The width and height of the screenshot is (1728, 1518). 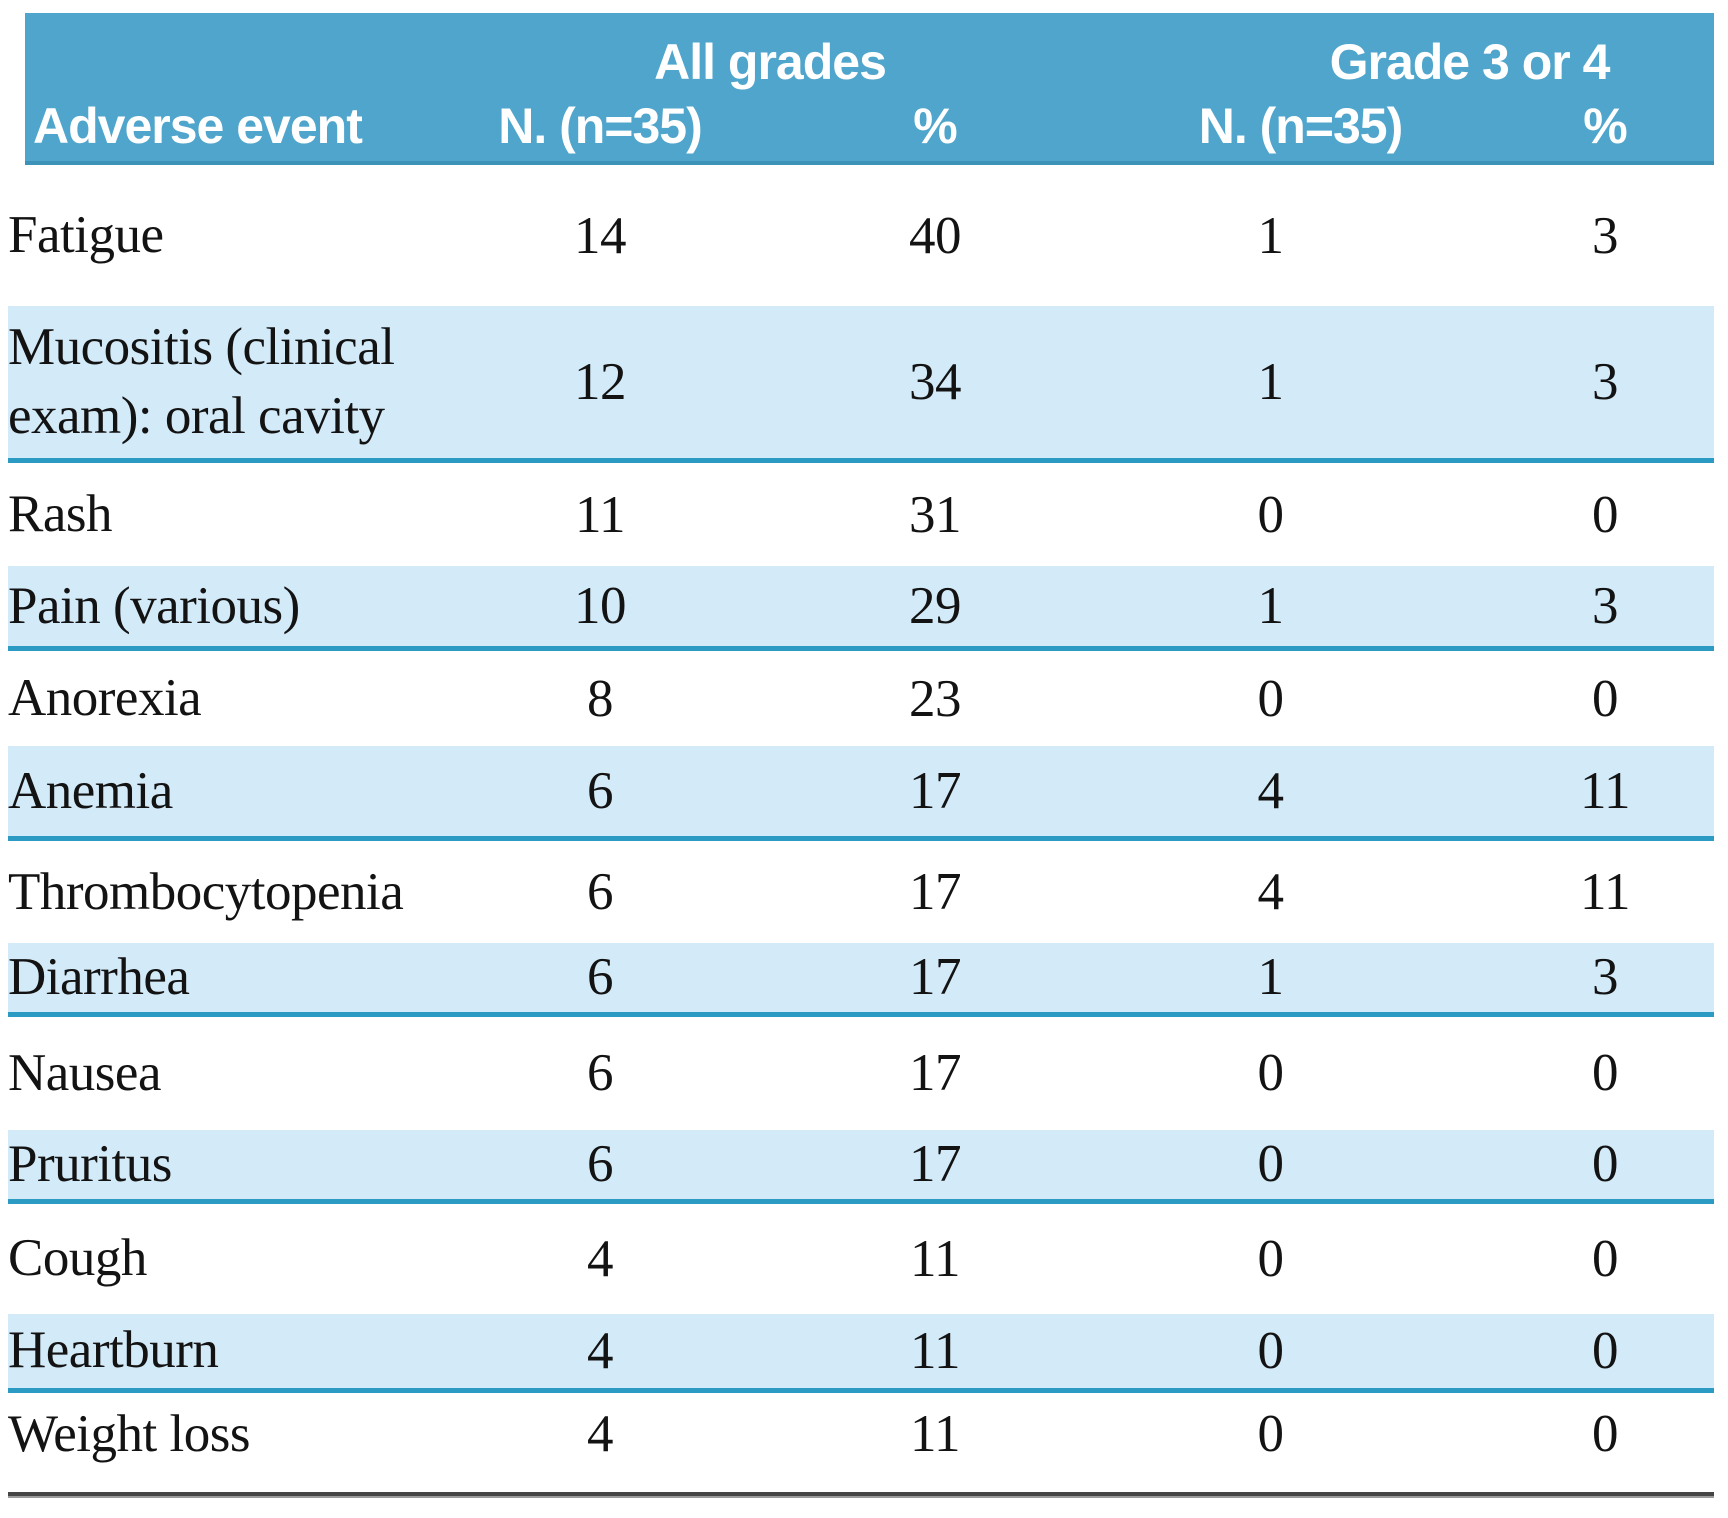 I want to click on group-header-grade-3-or-4: Grade 3 or 4, so click(x=1470, y=62).